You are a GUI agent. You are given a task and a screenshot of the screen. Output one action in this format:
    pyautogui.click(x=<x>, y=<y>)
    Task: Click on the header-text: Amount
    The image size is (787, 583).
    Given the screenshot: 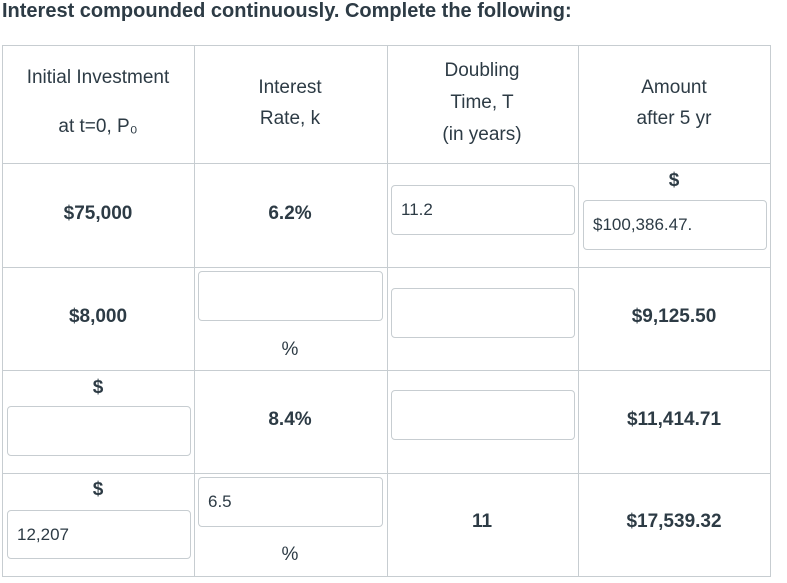 What is the action you would take?
    pyautogui.click(x=674, y=87)
    